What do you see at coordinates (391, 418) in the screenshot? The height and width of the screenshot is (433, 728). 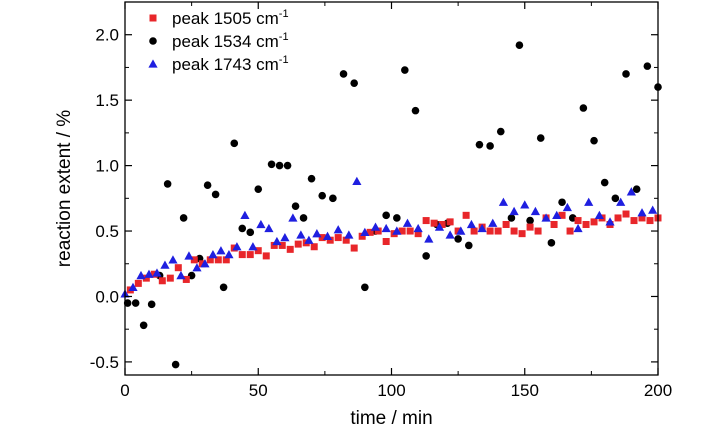 I see `x-axis-title: time / min` at bounding box center [391, 418].